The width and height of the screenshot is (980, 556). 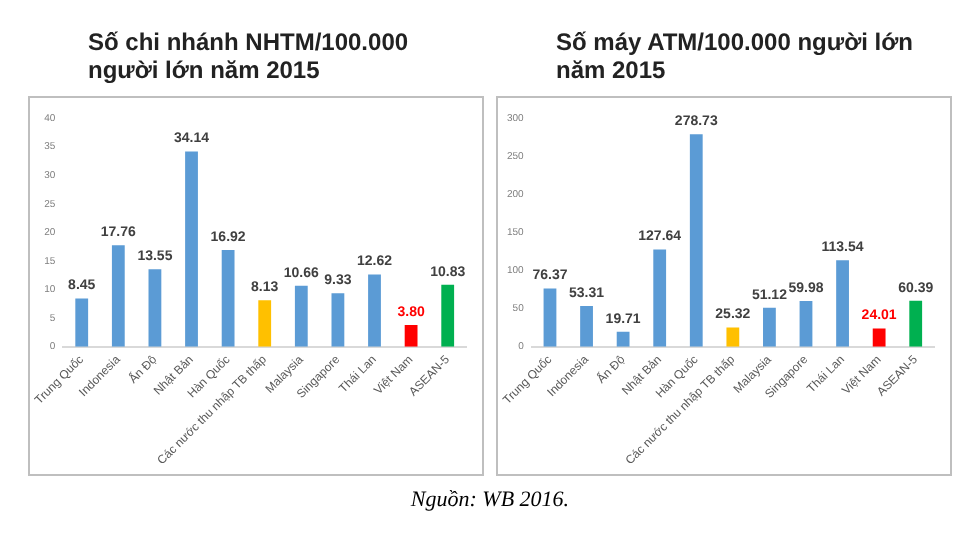 What do you see at coordinates (734, 58) in the screenshot?
I see `chart-title: Số máy ATM/100.000 người lớn năm 2015` at bounding box center [734, 58].